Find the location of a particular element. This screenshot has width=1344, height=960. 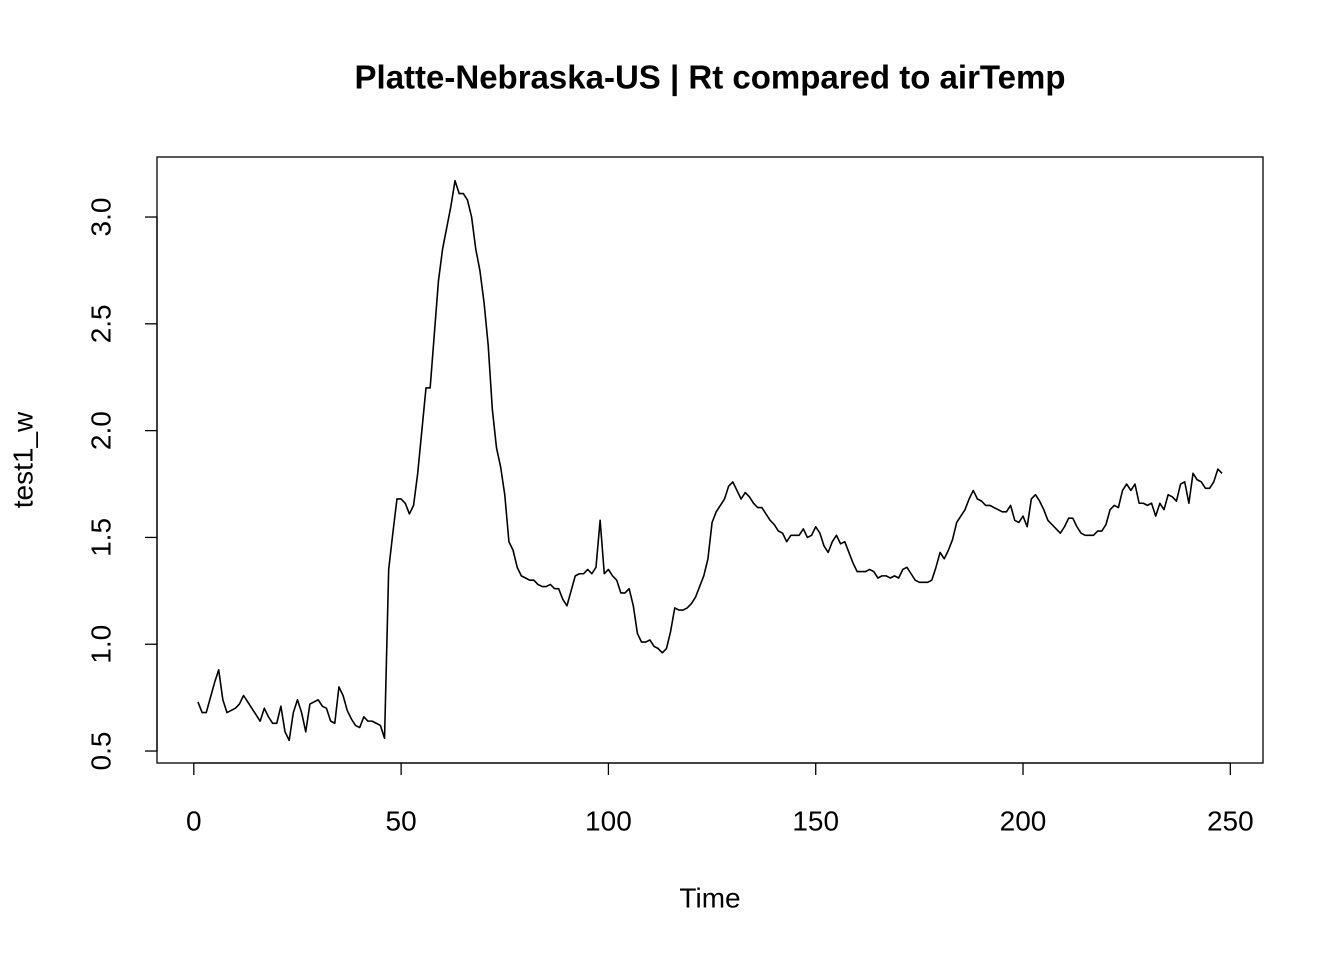

x-tick-label: 100 is located at coordinates (608, 820).